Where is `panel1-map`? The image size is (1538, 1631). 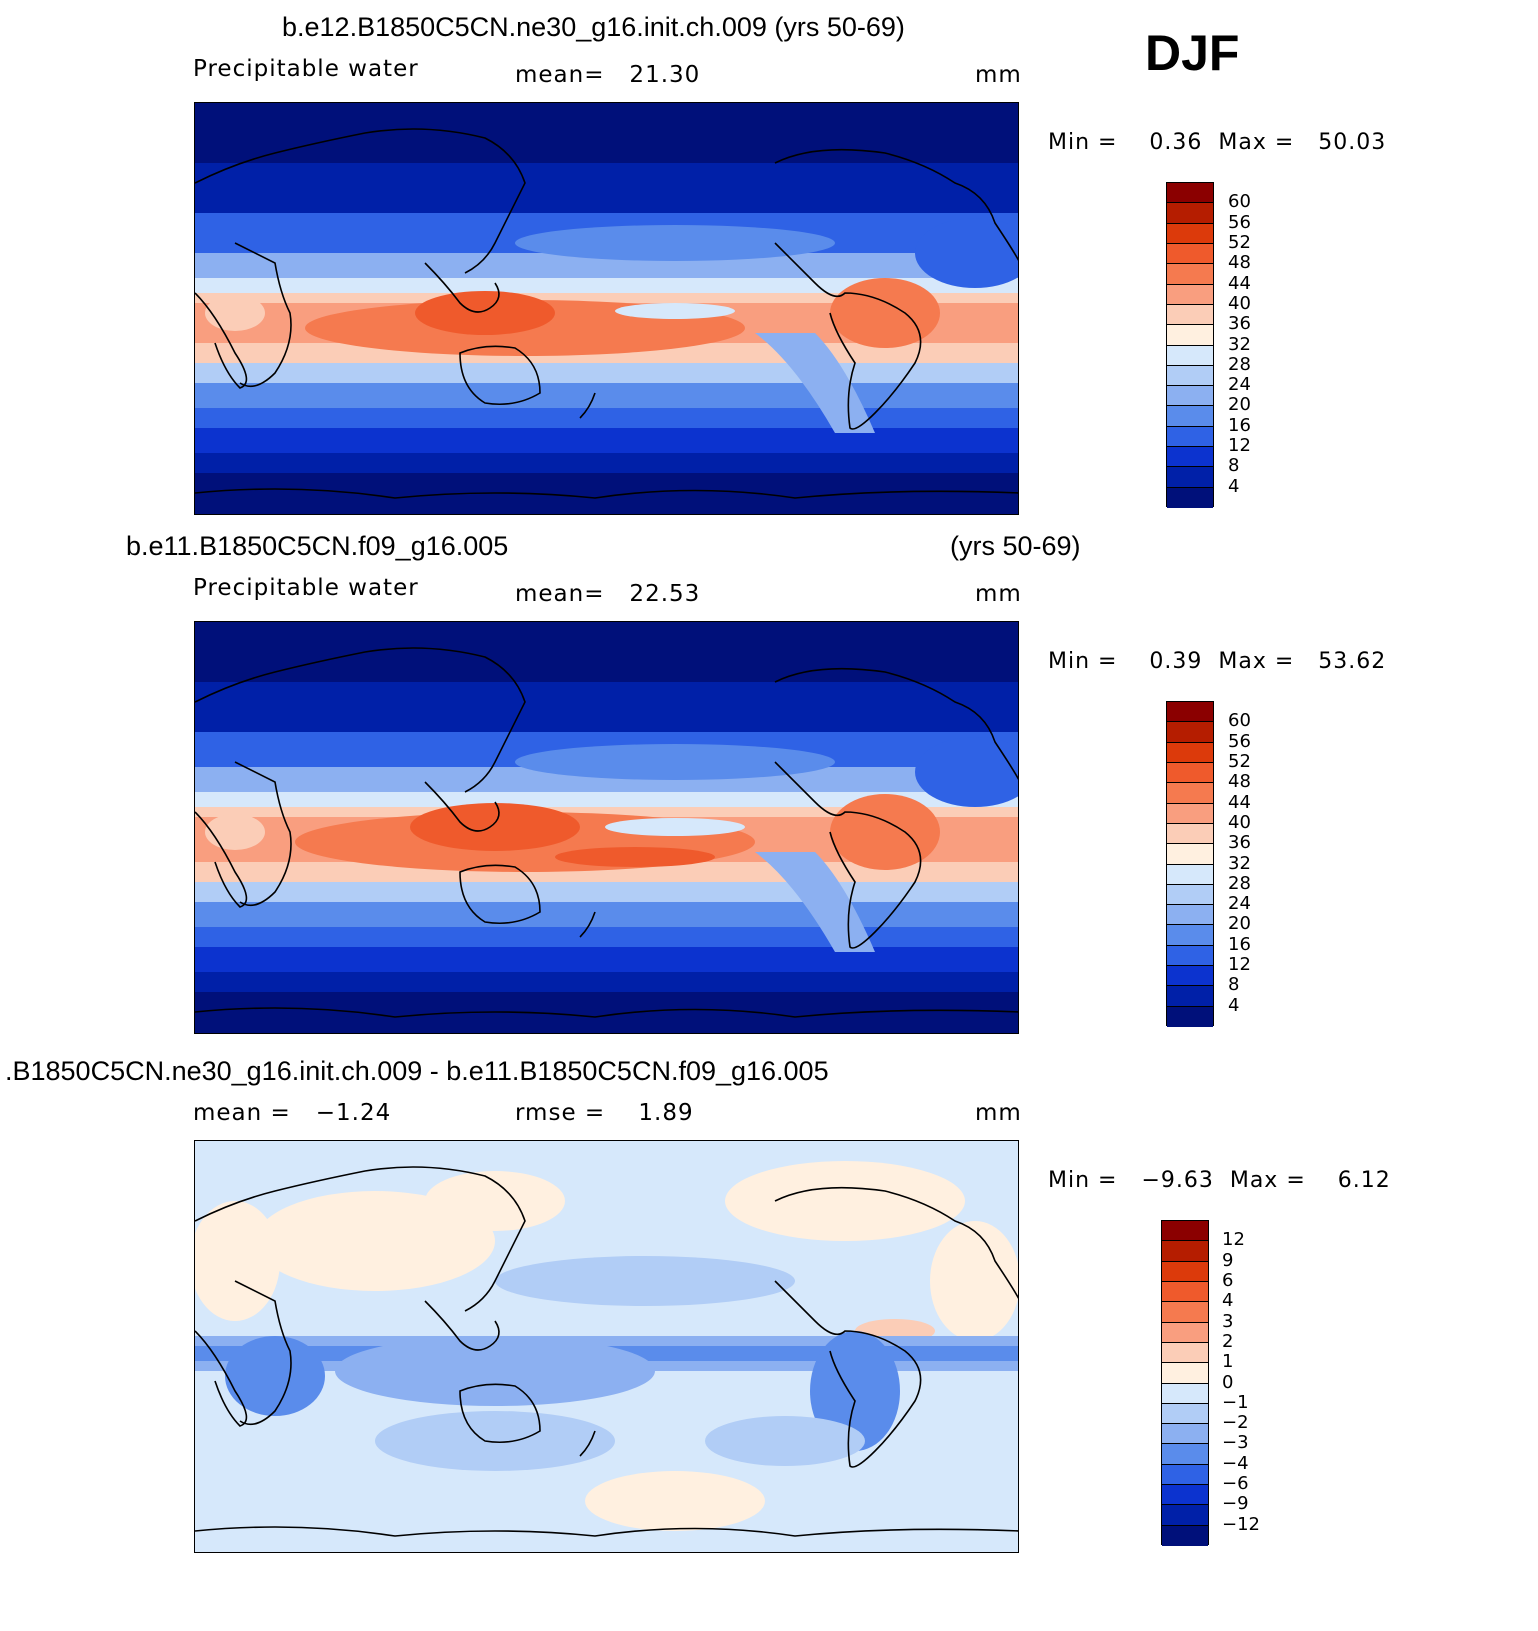
panel1-map is located at coordinates (606, 308).